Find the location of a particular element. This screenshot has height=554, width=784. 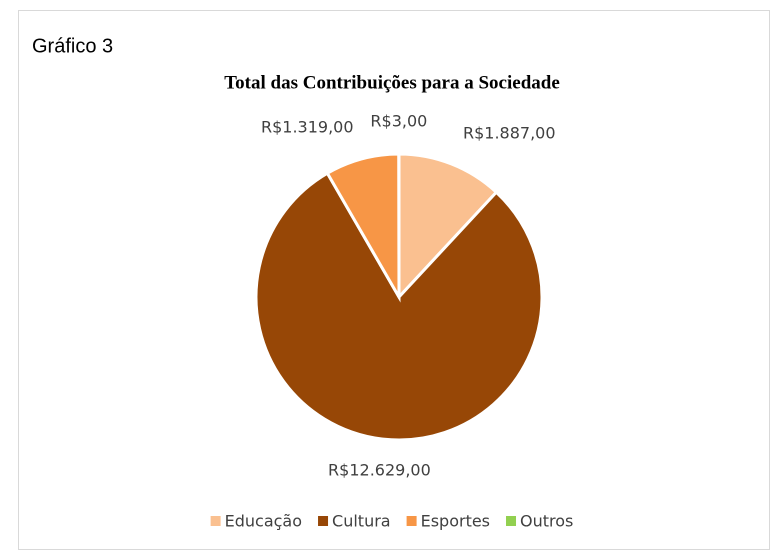

legend-label: Educação is located at coordinates (263, 521).